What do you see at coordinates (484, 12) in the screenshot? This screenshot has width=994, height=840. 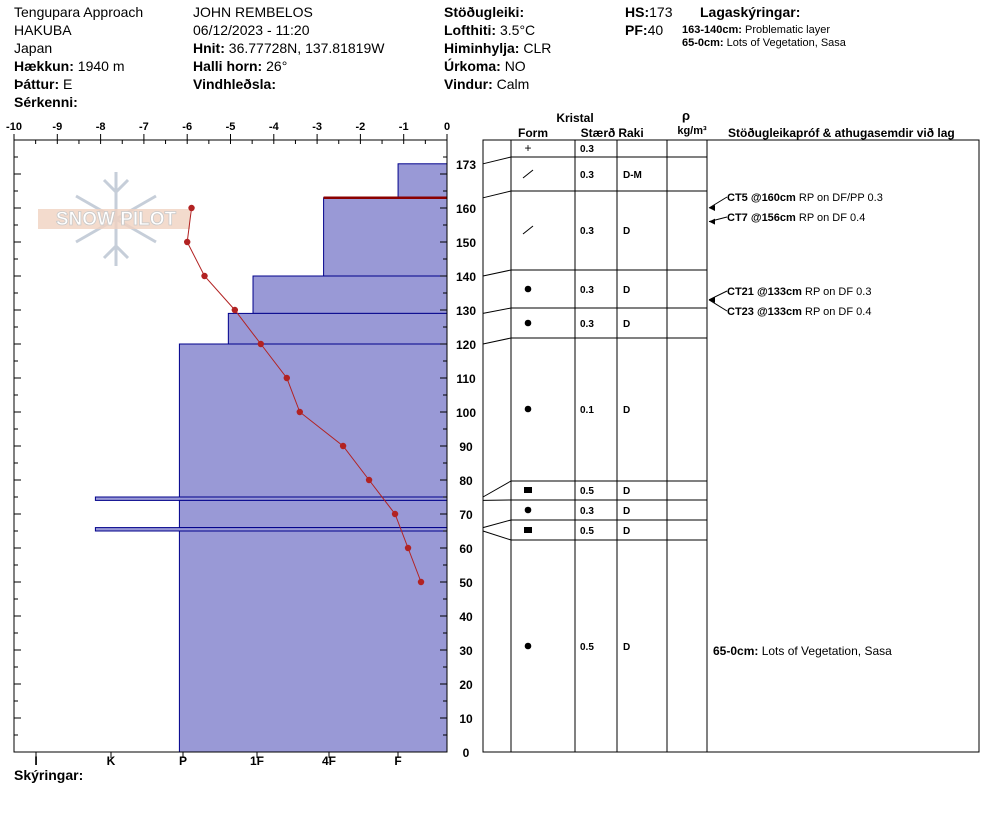 I see `stability-label: Stöðugleiki:` at bounding box center [484, 12].